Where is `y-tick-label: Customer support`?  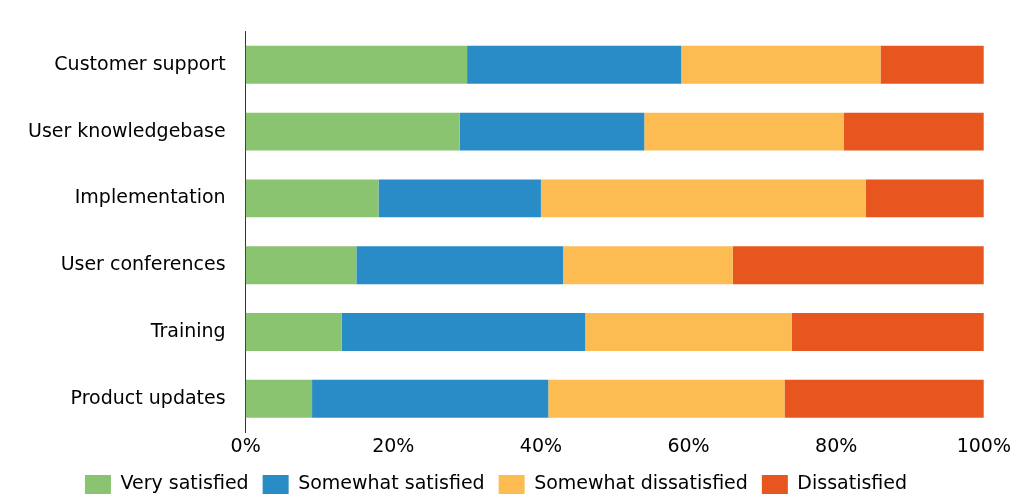
y-tick-label: Customer support is located at coordinates (140, 62).